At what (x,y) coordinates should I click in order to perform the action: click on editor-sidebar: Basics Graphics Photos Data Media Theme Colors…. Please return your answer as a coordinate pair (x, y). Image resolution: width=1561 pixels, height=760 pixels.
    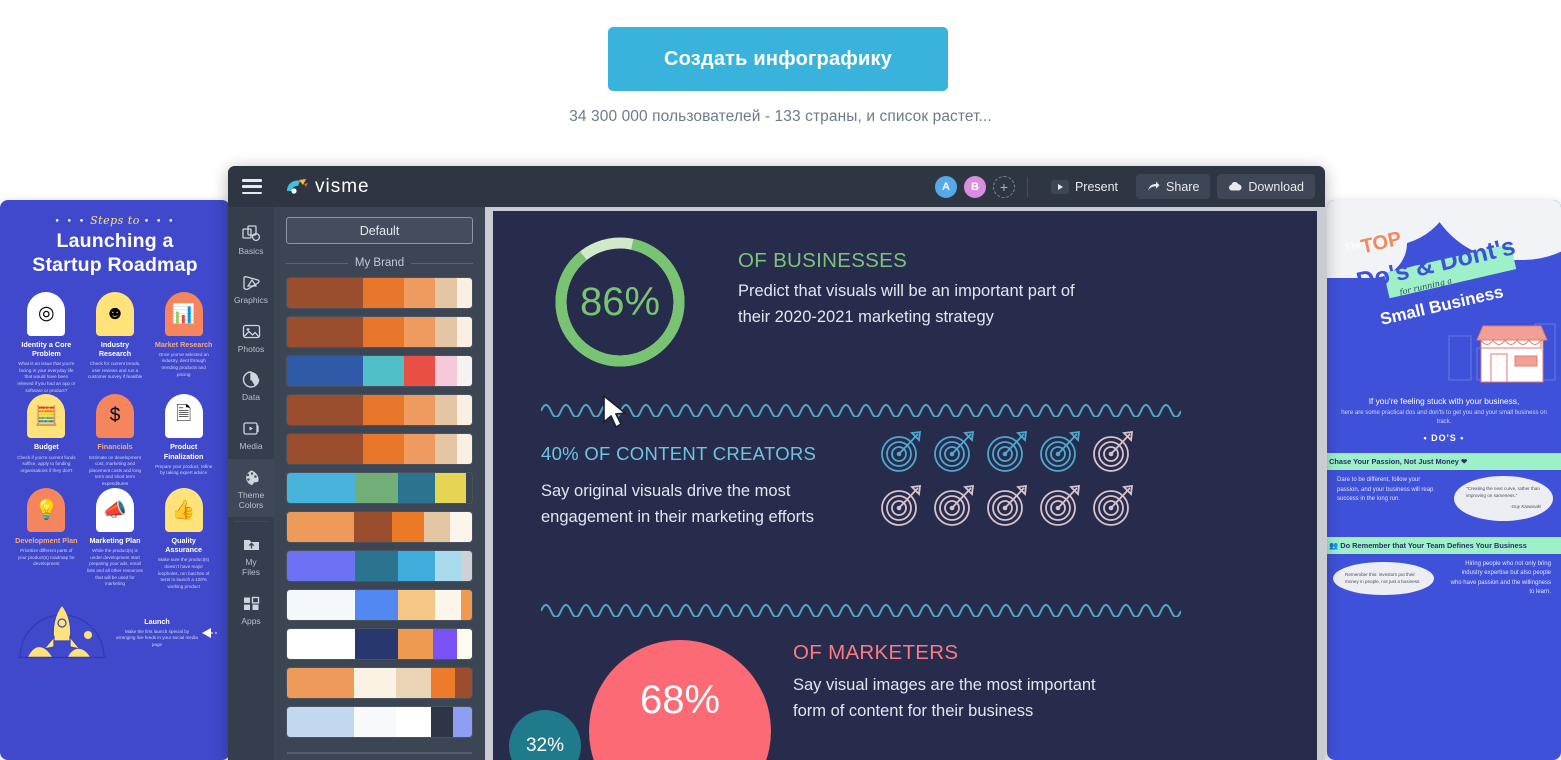
    Looking at the image, I should click on (251, 483).